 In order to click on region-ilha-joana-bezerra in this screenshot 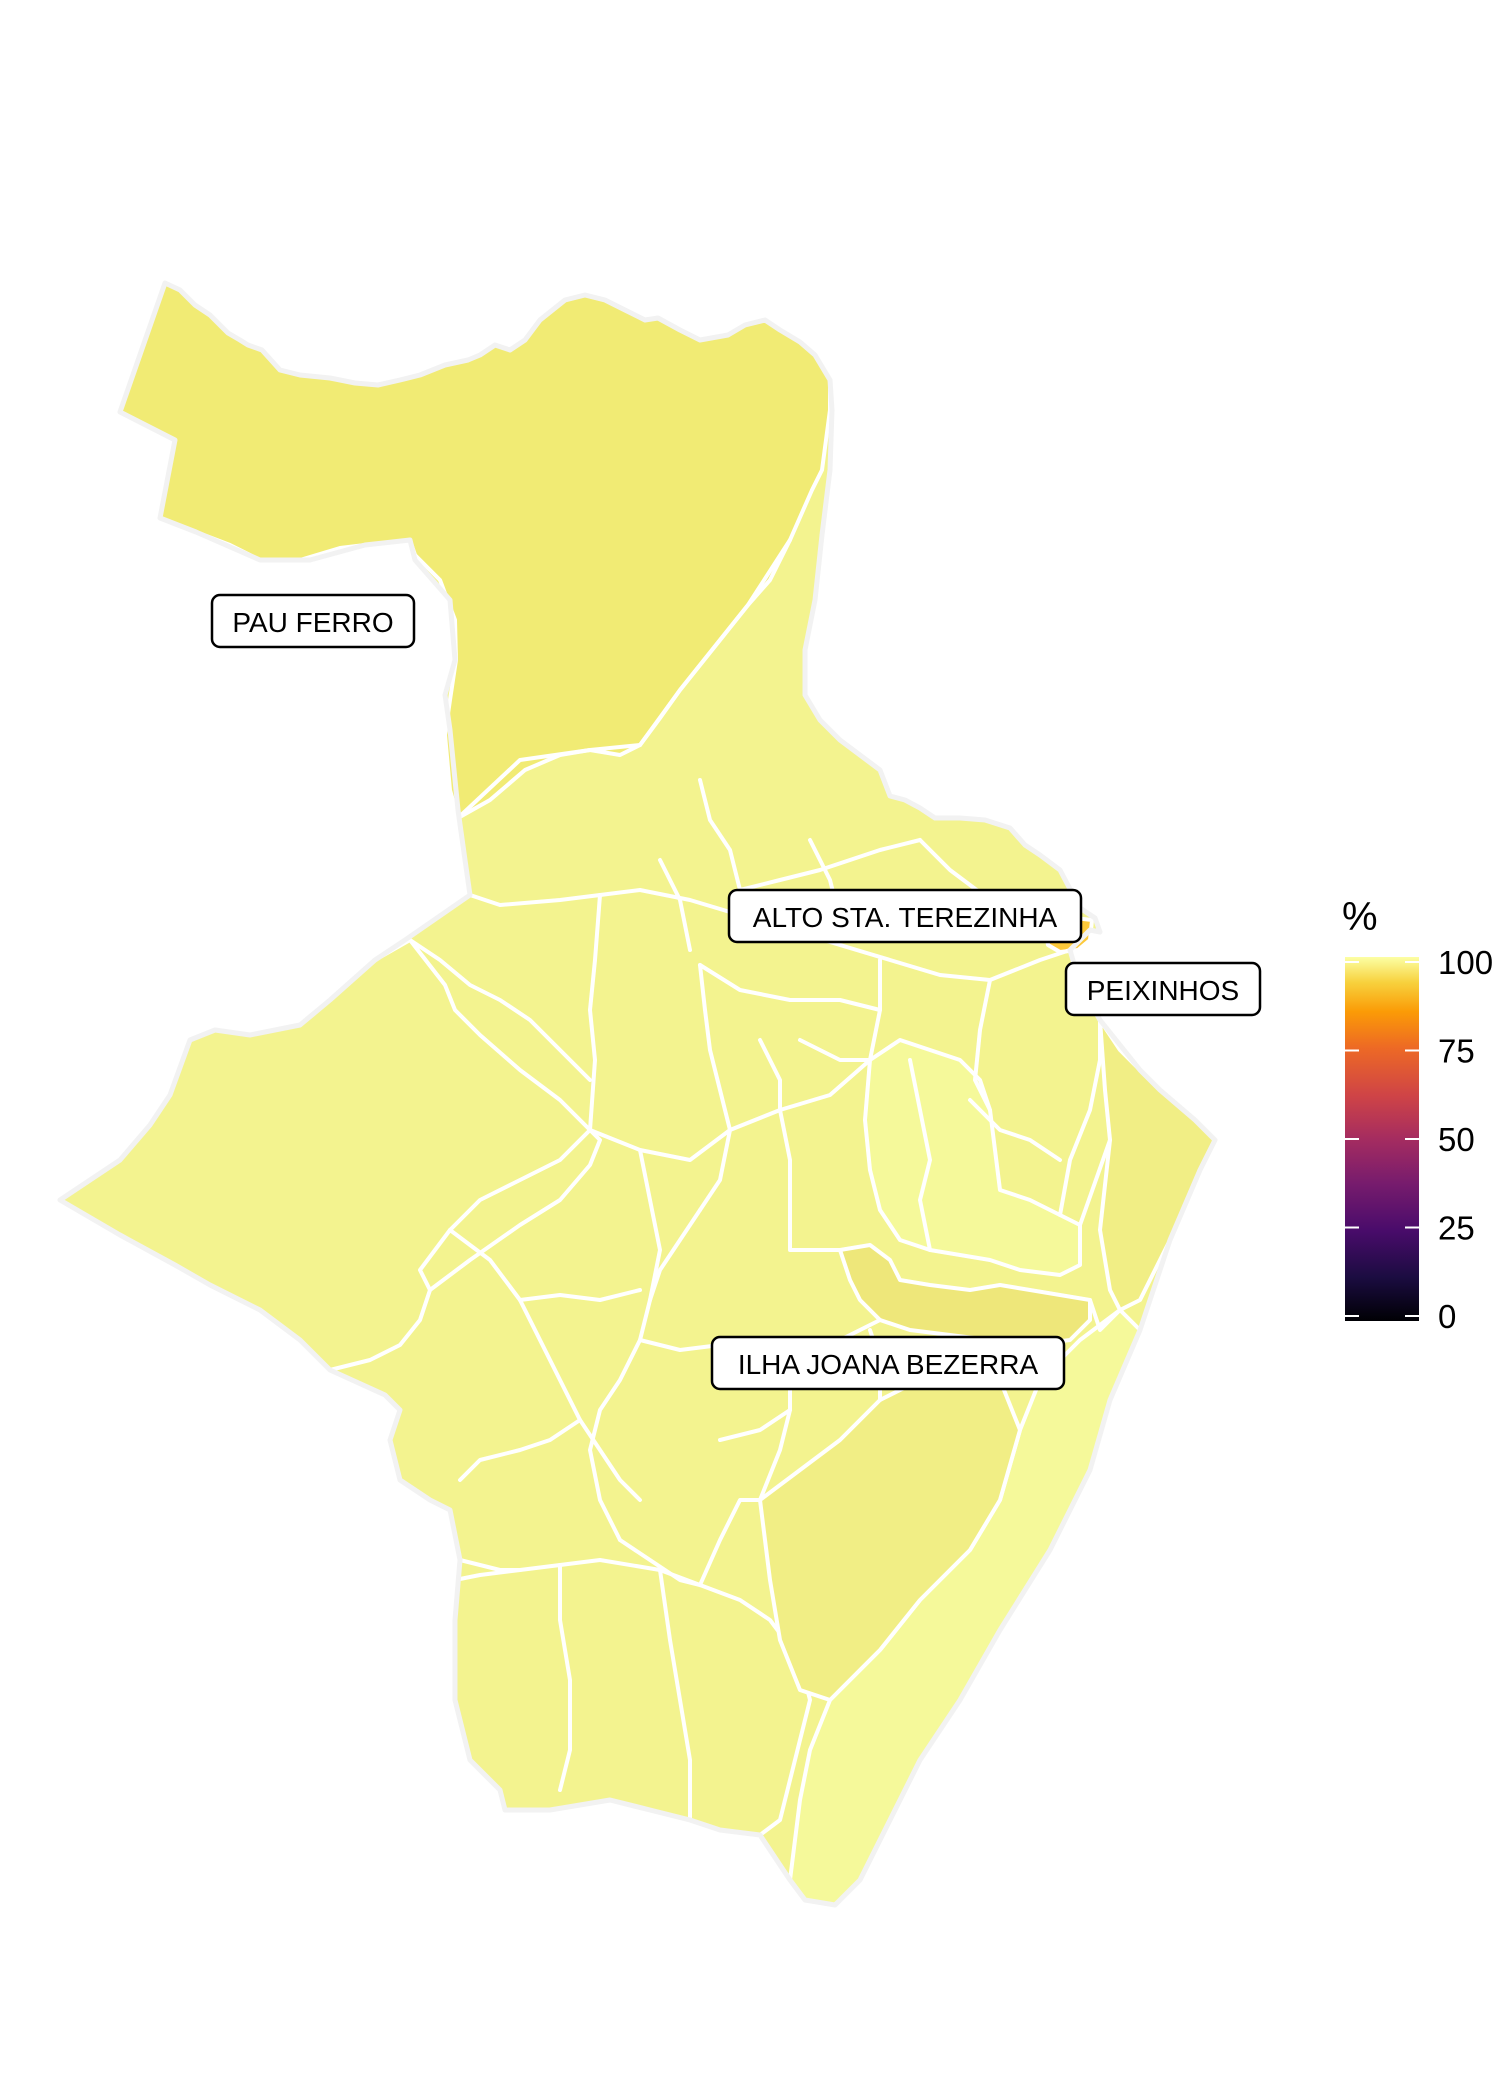, I will do `click(965, 1295)`.